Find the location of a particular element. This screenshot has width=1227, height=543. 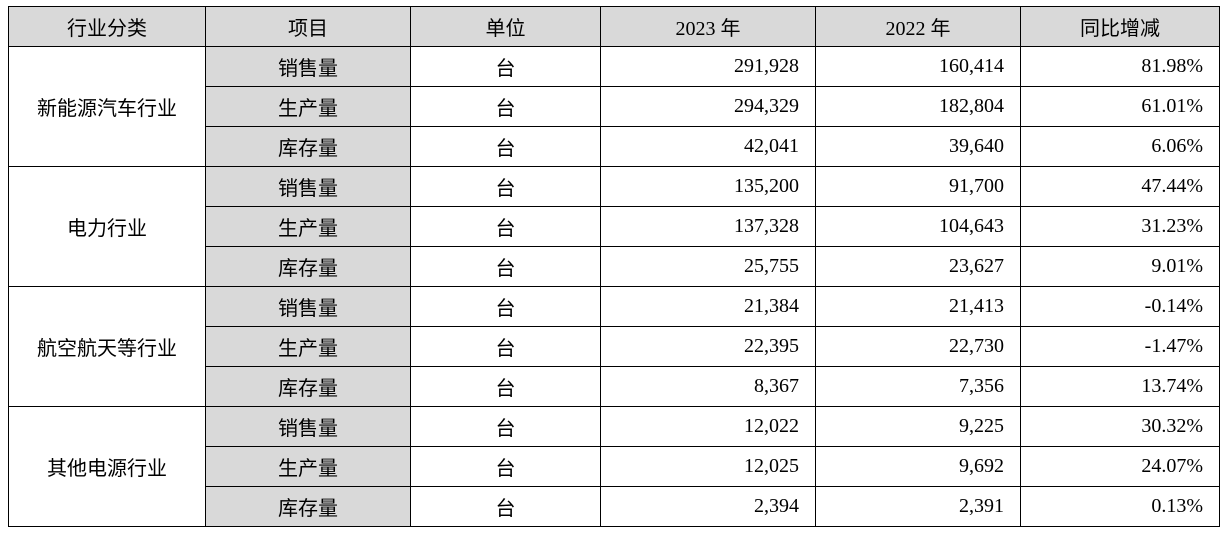

table-row: 生产量台 22,395 22,730 -1.47% is located at coordinates (614, 346).